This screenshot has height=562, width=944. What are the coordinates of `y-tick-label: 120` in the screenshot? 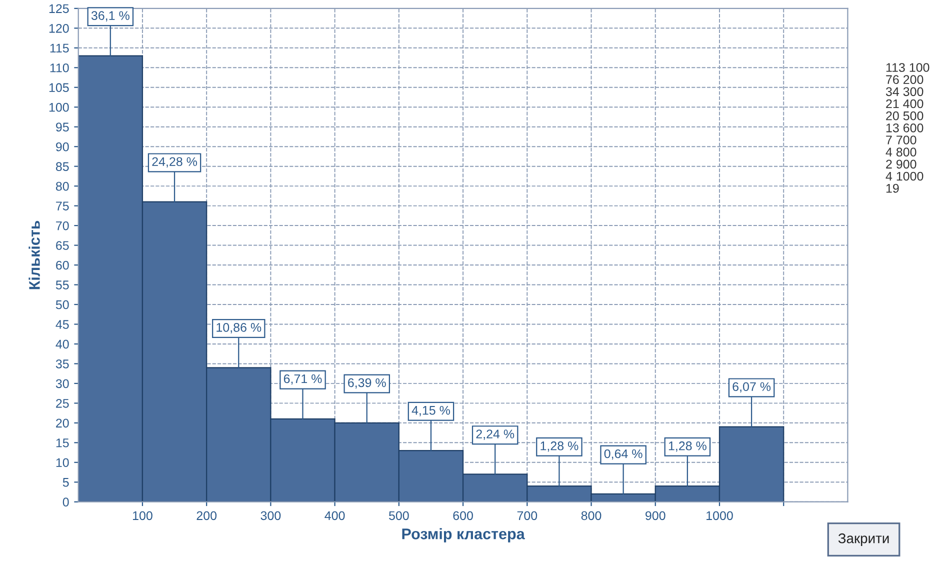 It's located at (59, 28).